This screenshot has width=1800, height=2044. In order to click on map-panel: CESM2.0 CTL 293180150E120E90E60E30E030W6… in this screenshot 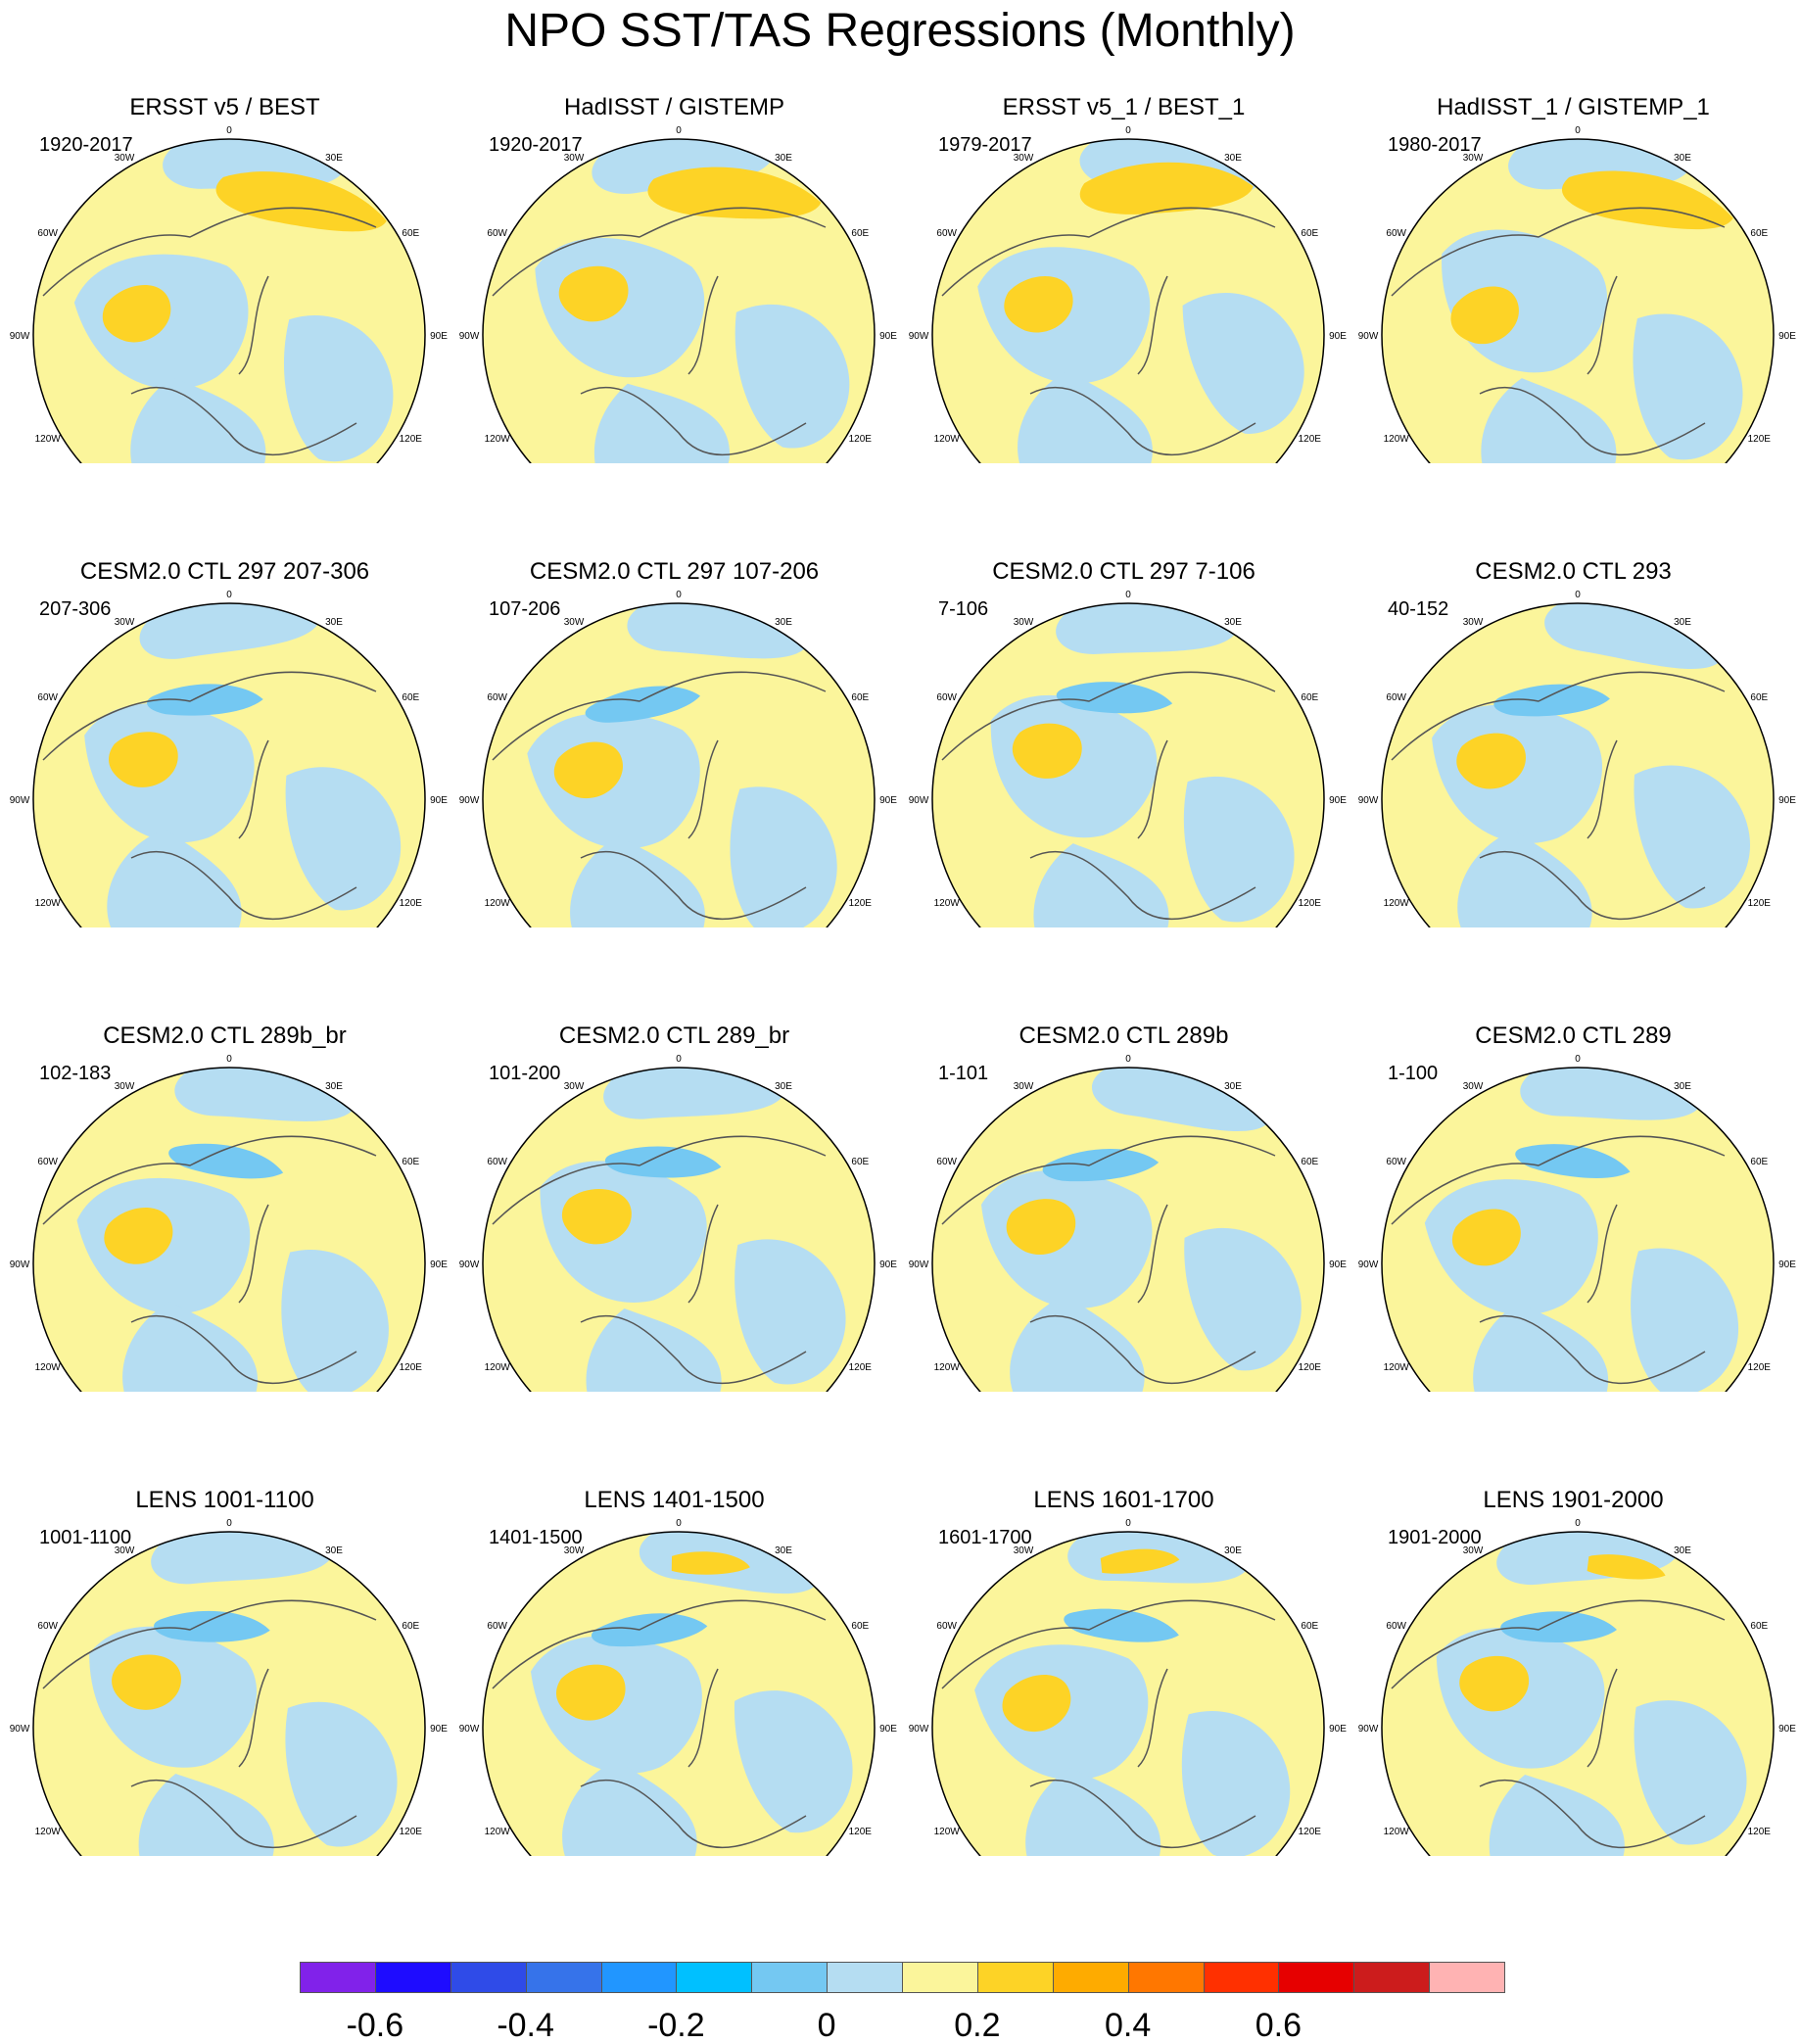, I will do `click(1573, 695)`.